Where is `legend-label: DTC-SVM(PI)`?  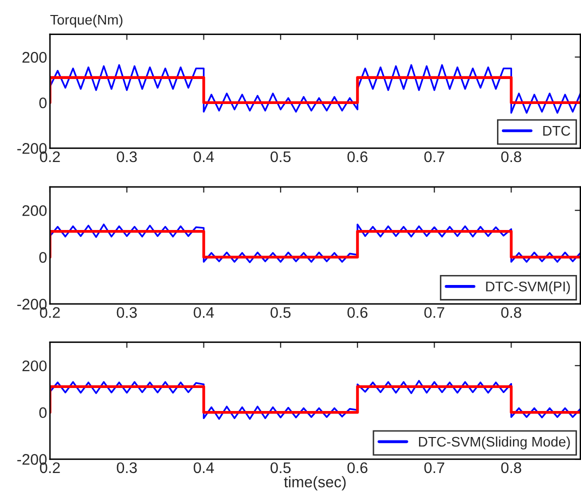 legend-label: DTC-SVM(PI) is located at coordinates (528, 287).